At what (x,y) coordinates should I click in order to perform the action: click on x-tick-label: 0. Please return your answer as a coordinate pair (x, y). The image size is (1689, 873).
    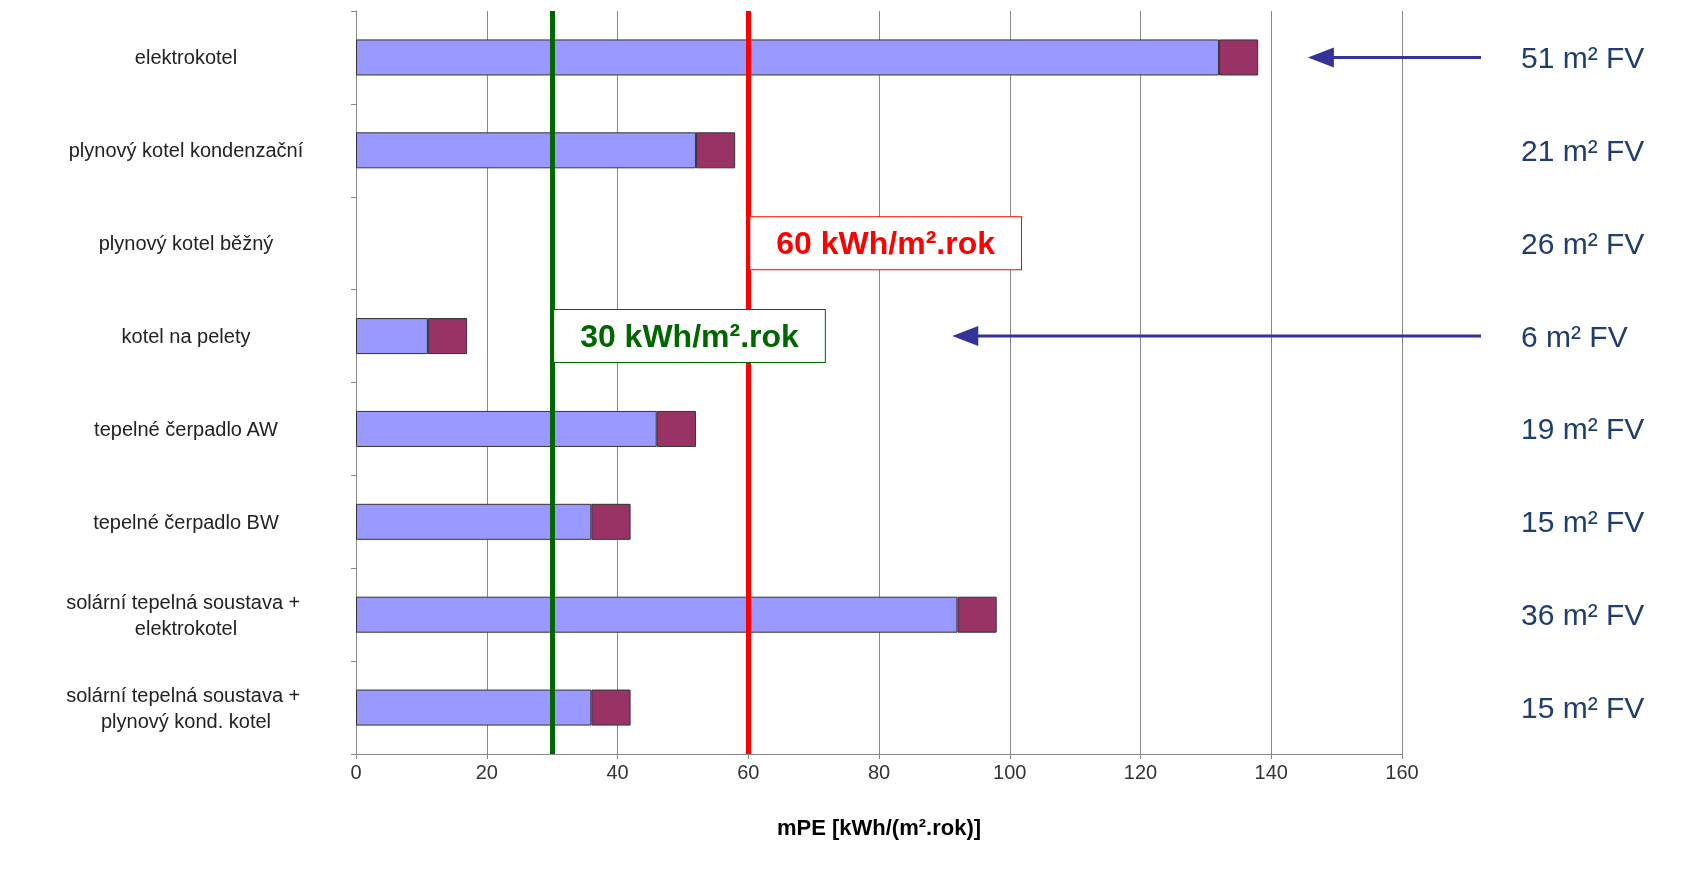
    Looking at the image, I should click on (356, 772).